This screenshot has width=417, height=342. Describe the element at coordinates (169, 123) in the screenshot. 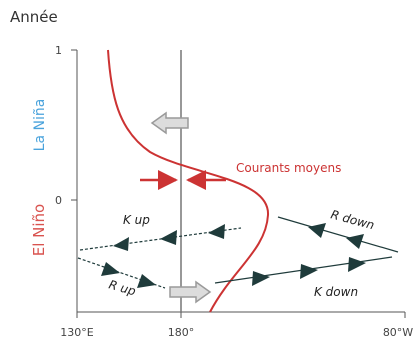

I see `large-left-arrow` at that location.